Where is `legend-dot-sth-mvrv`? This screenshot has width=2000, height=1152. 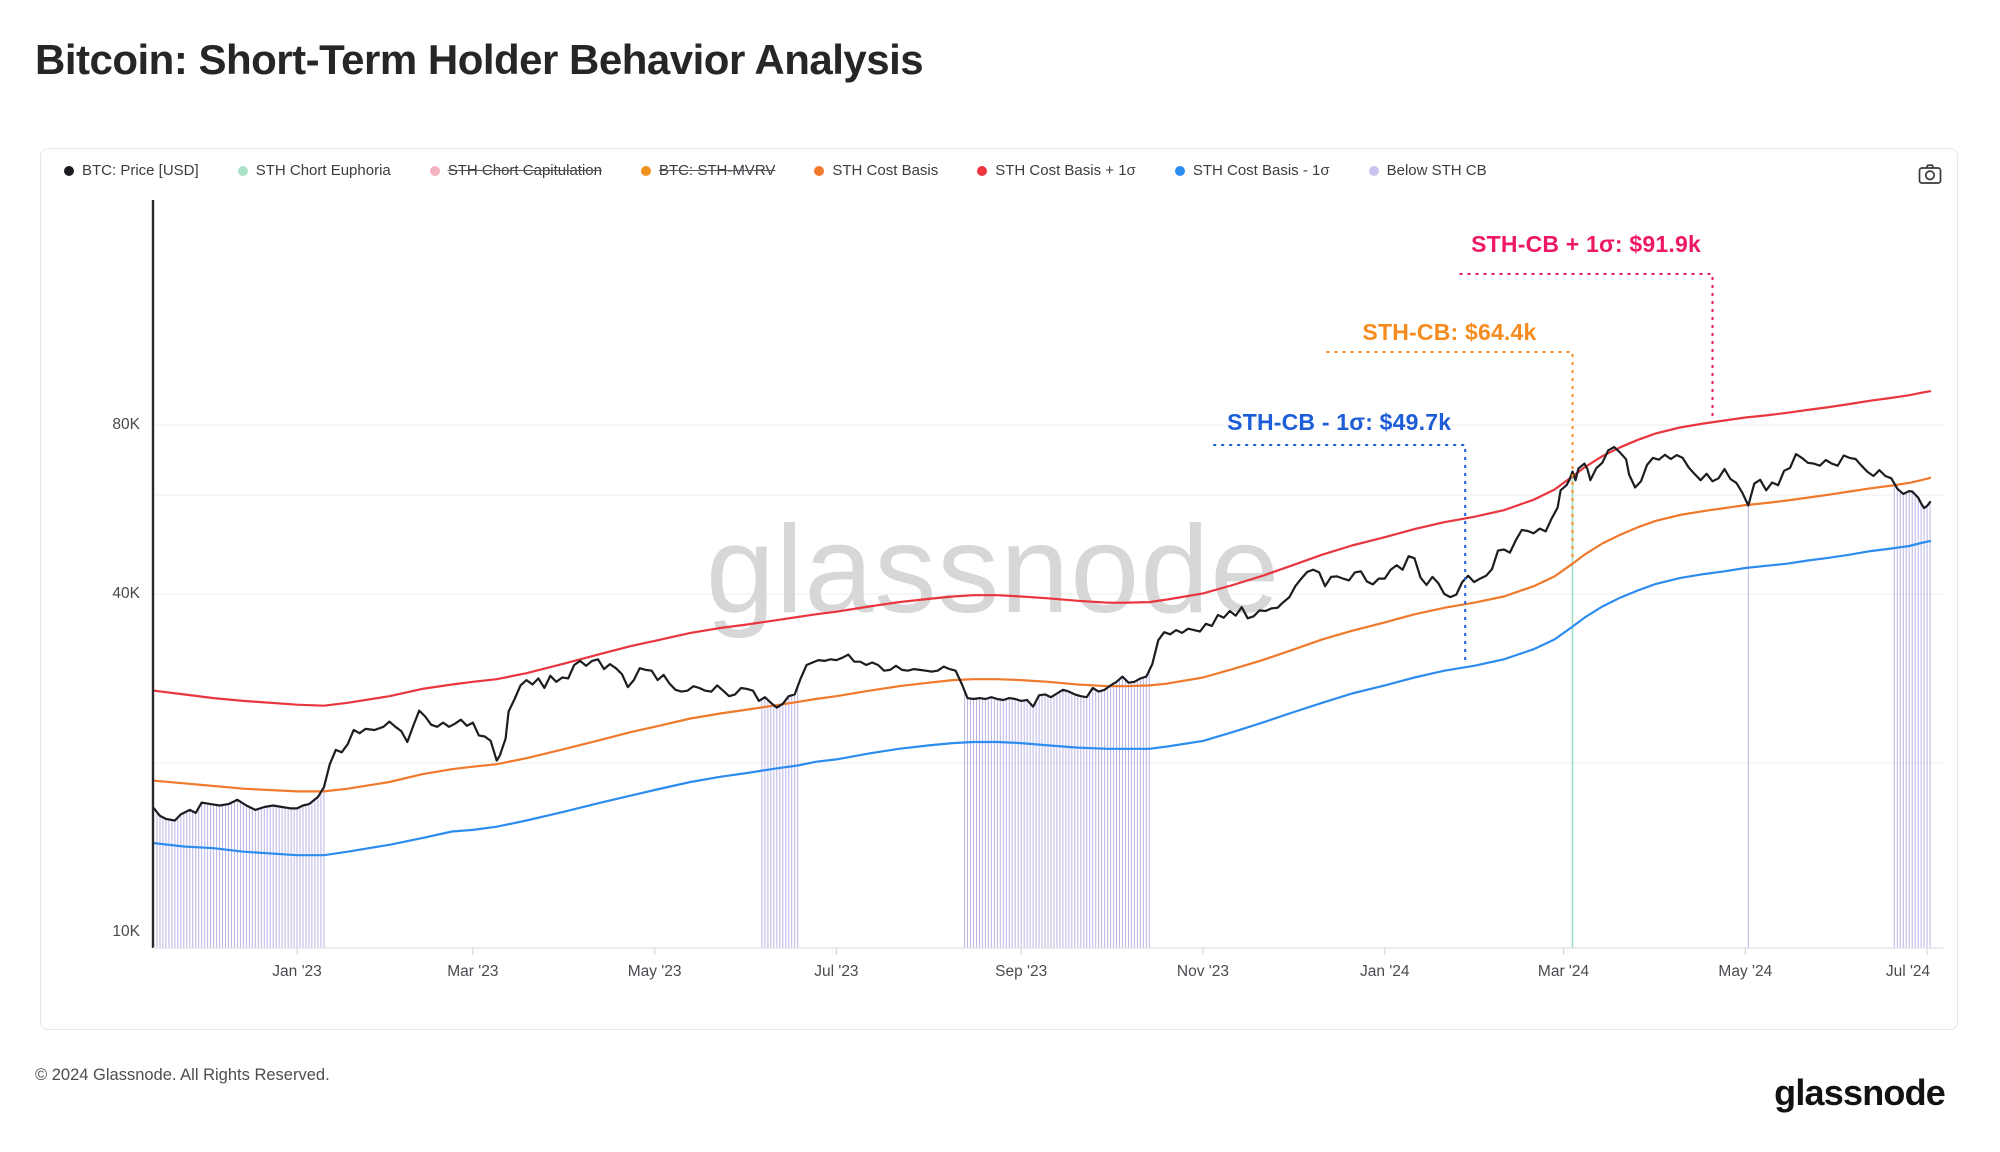 legend-dot-sth-mvrv is located at coordinates (645, 170).